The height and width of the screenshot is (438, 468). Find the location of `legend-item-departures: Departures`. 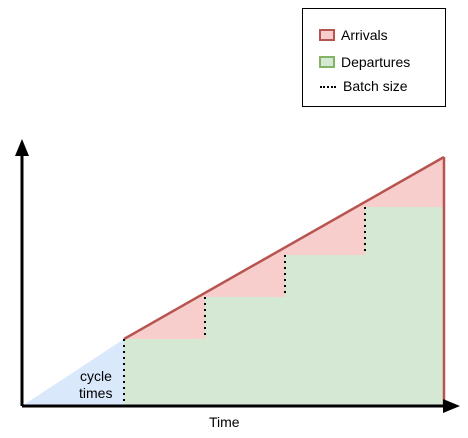

legend-item-departures: Departures is located at coordinates (364, 62).